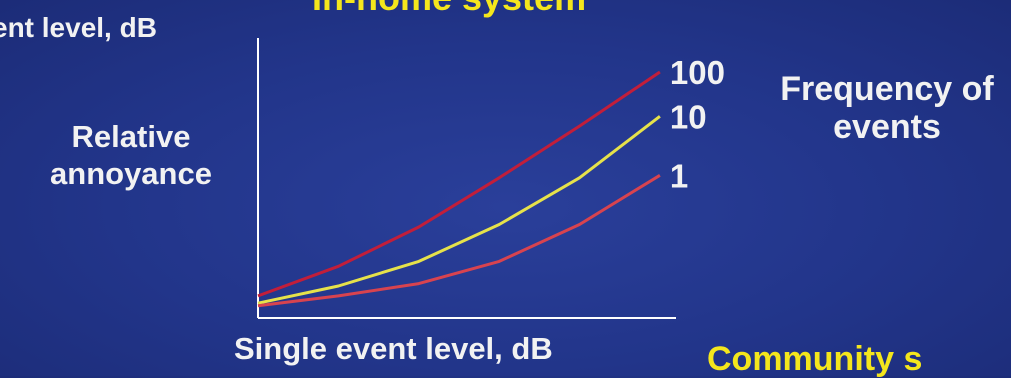  What do you see at coordinates (393, 348) in the screenshot?
I see `x-axis-label: Single event level, dB` at bounding box center [393, 348].